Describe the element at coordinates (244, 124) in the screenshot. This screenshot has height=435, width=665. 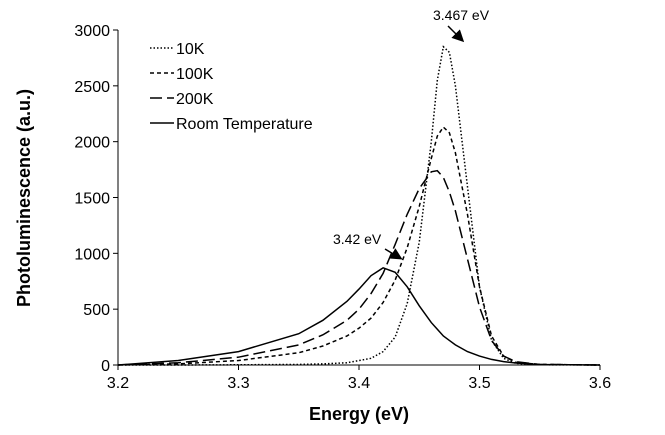
I see `legend-label: Room Temperature` at that location.